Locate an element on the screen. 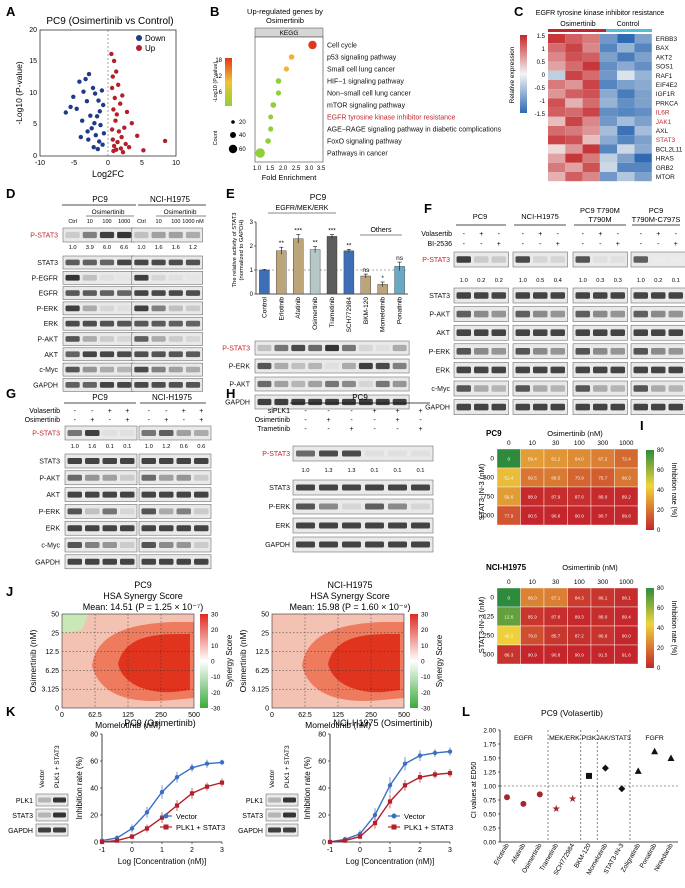 This screenshot has height=888, width=685. curve-xtick-label: 3 is located at coordinates (450, 850).